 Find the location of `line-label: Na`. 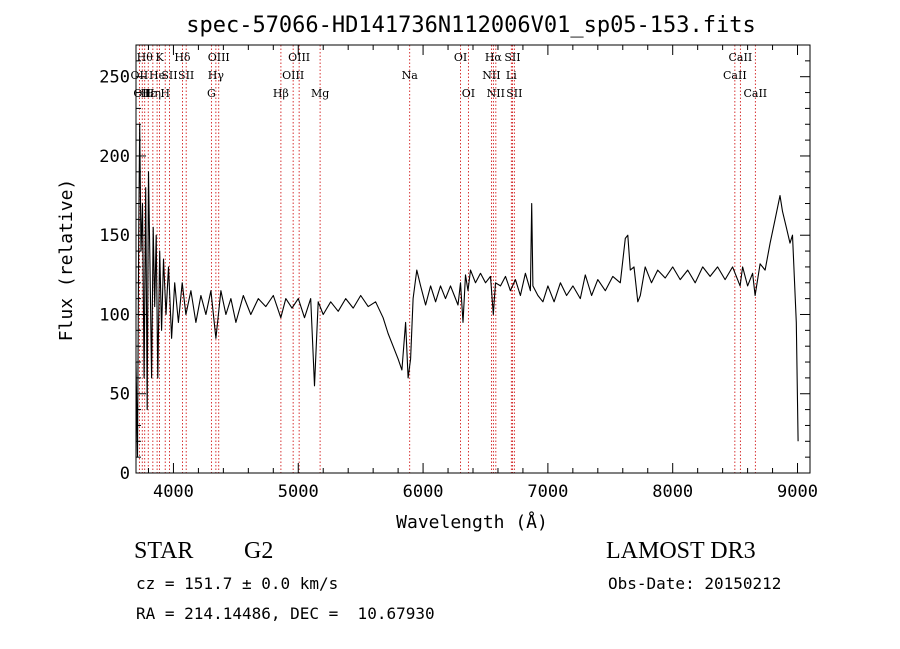

line-label: Na is located at coordinates (410, 75).